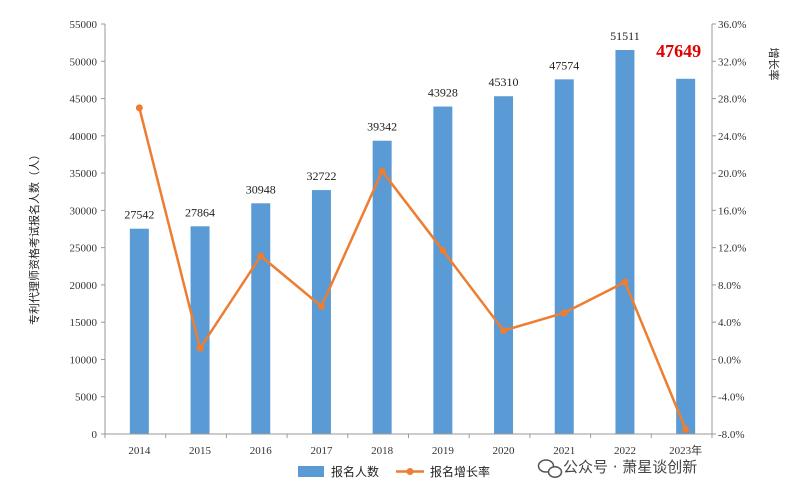 The height and width of the screenshot is (498, 785). Describe the element at coordinates (86, 398) in the screenshot. I see `left-tick-label: 5000` at that location.